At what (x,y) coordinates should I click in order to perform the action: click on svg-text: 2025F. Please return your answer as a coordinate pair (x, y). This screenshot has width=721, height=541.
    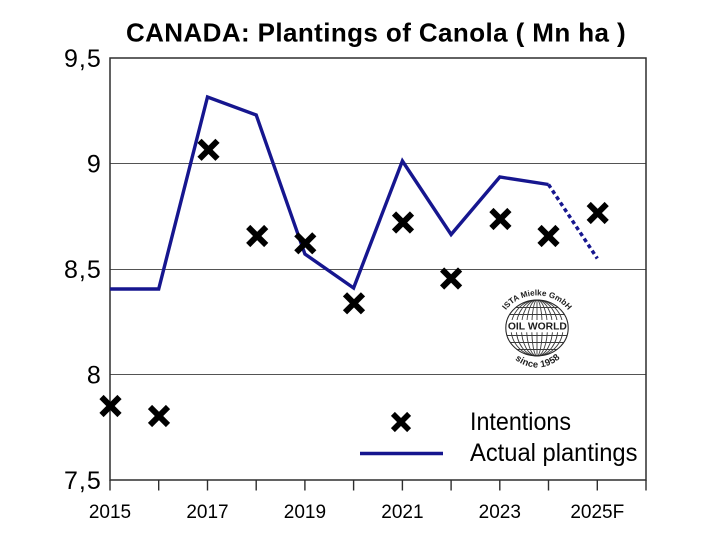
    Looking at the image, I should click on (597, 512).